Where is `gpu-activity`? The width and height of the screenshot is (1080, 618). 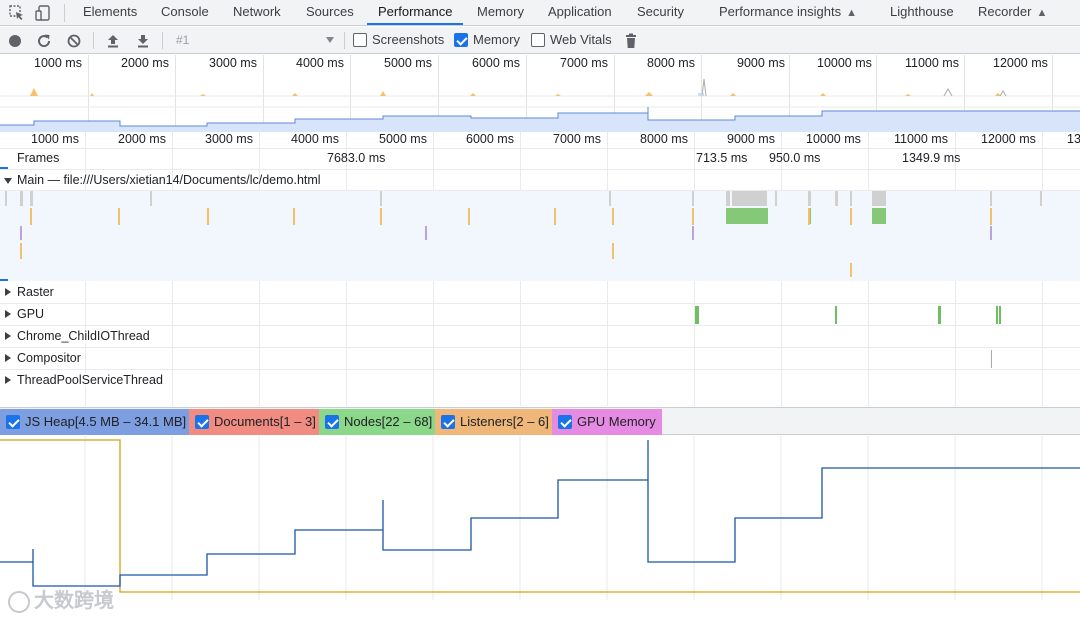 gpu-activity is located at coordinates (848, 315).